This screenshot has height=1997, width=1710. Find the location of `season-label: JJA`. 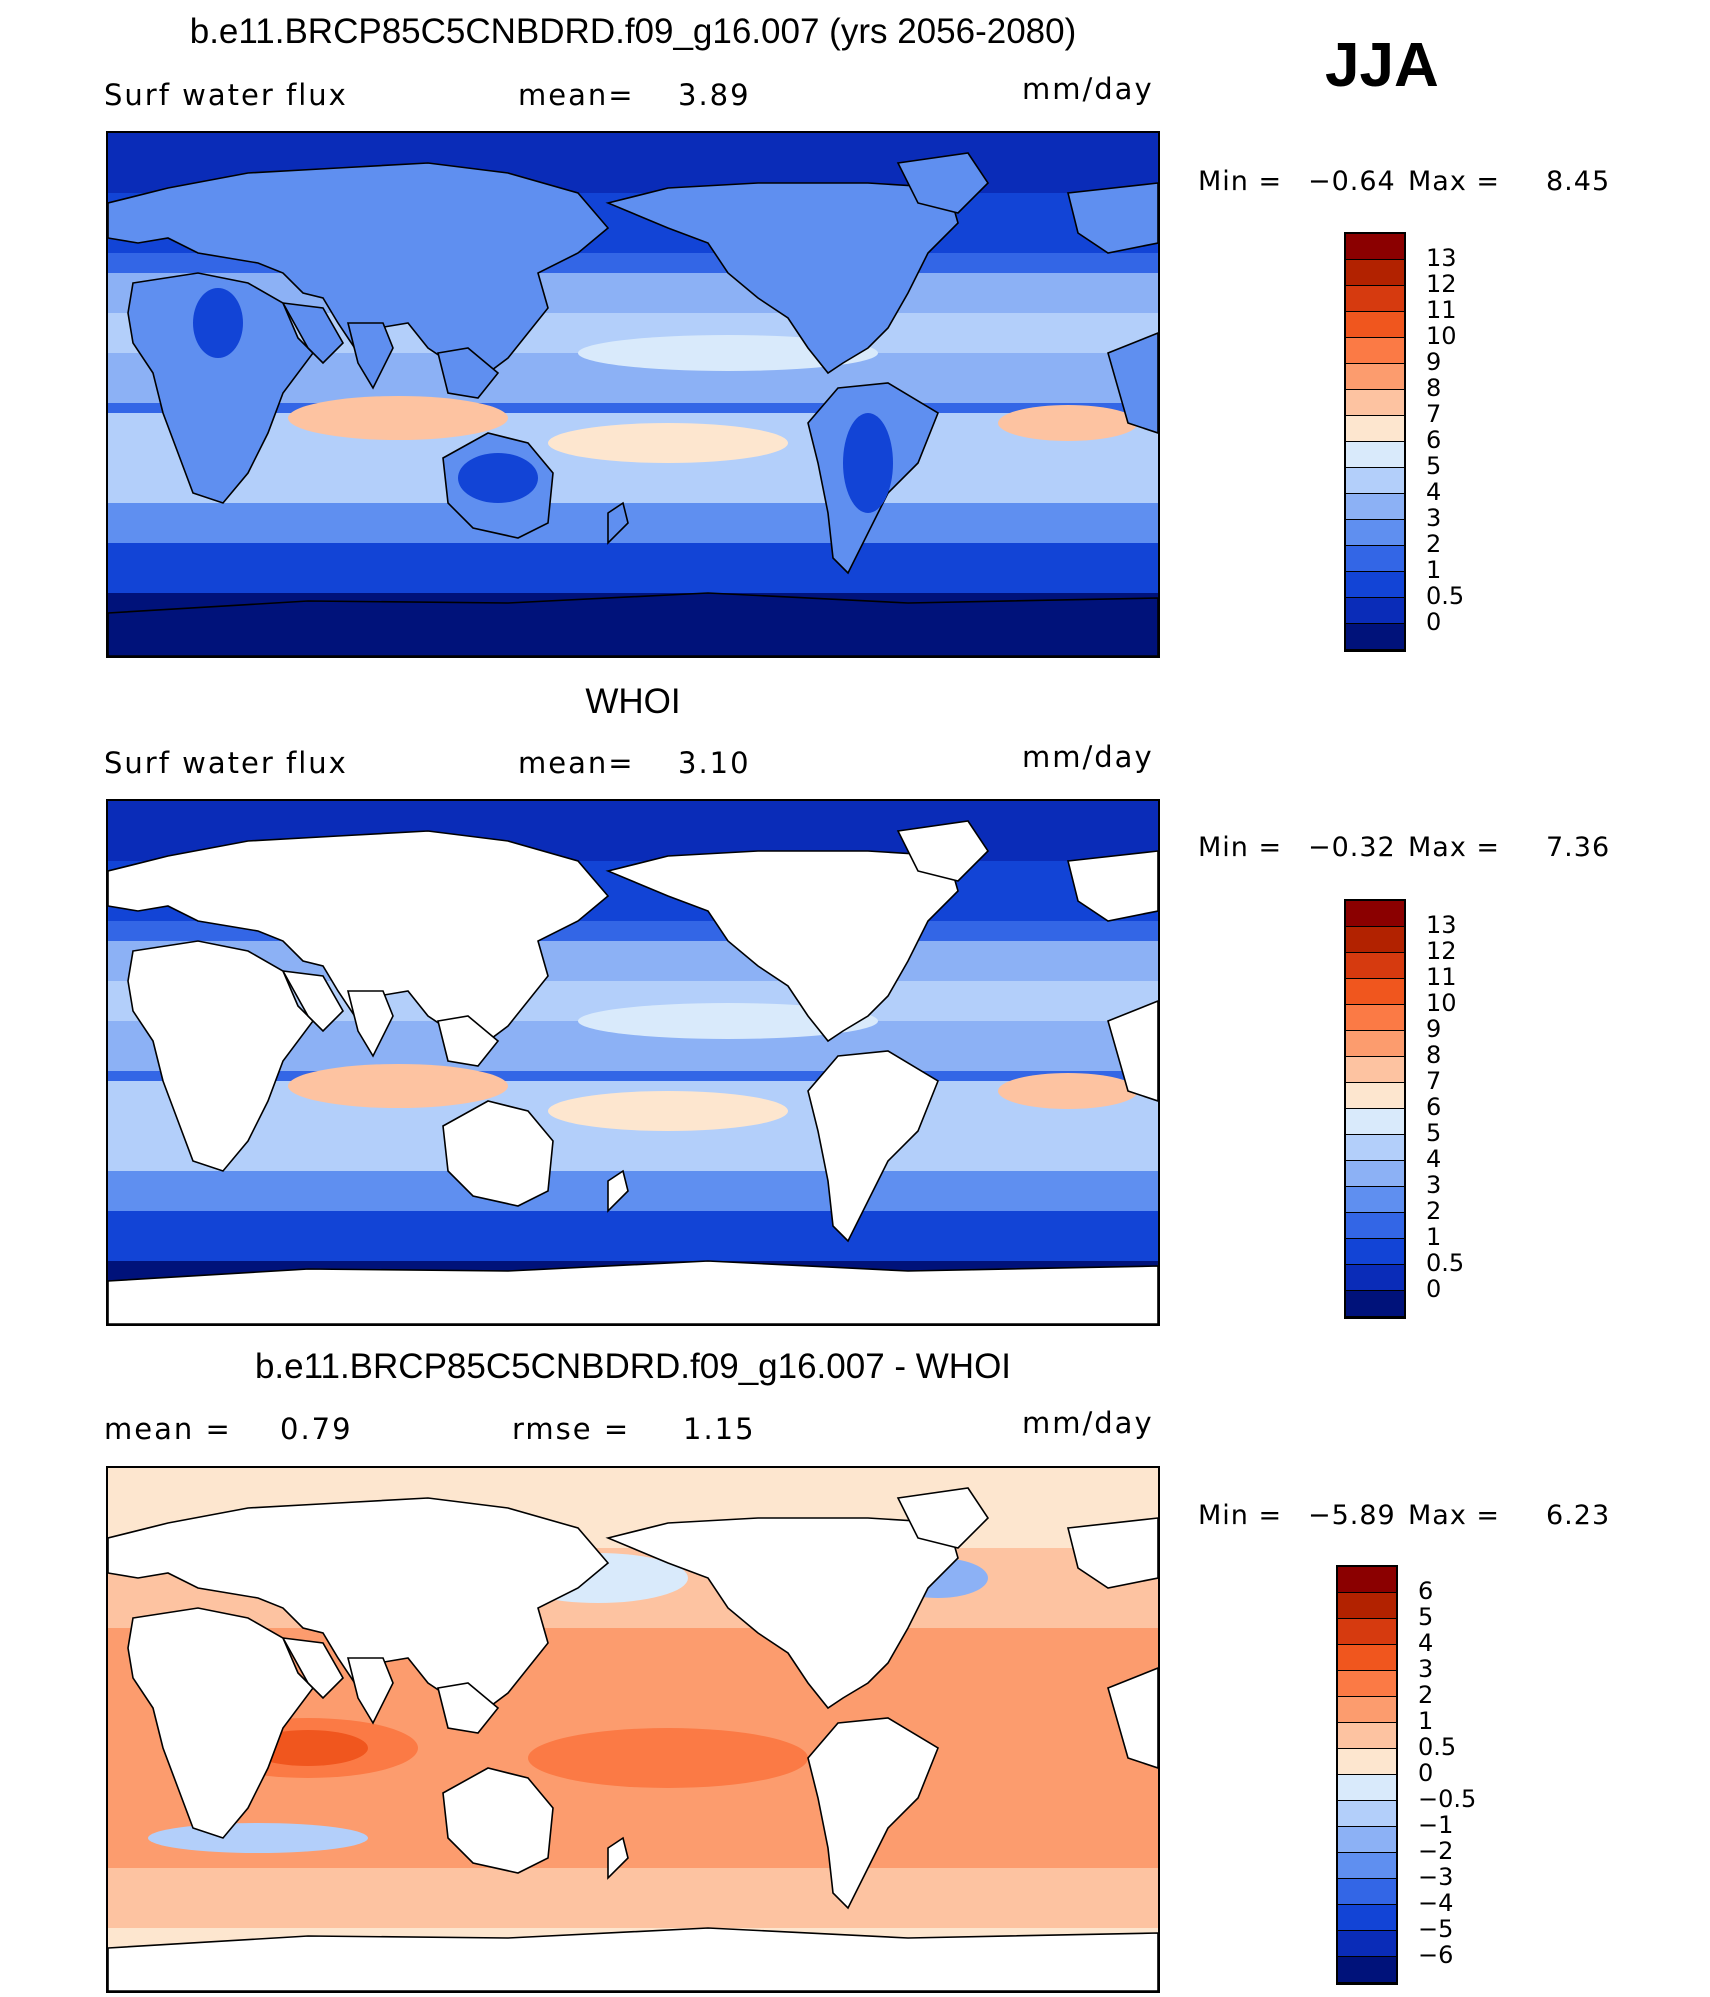

season-label: JJA is located at coordinates (1382, 65).